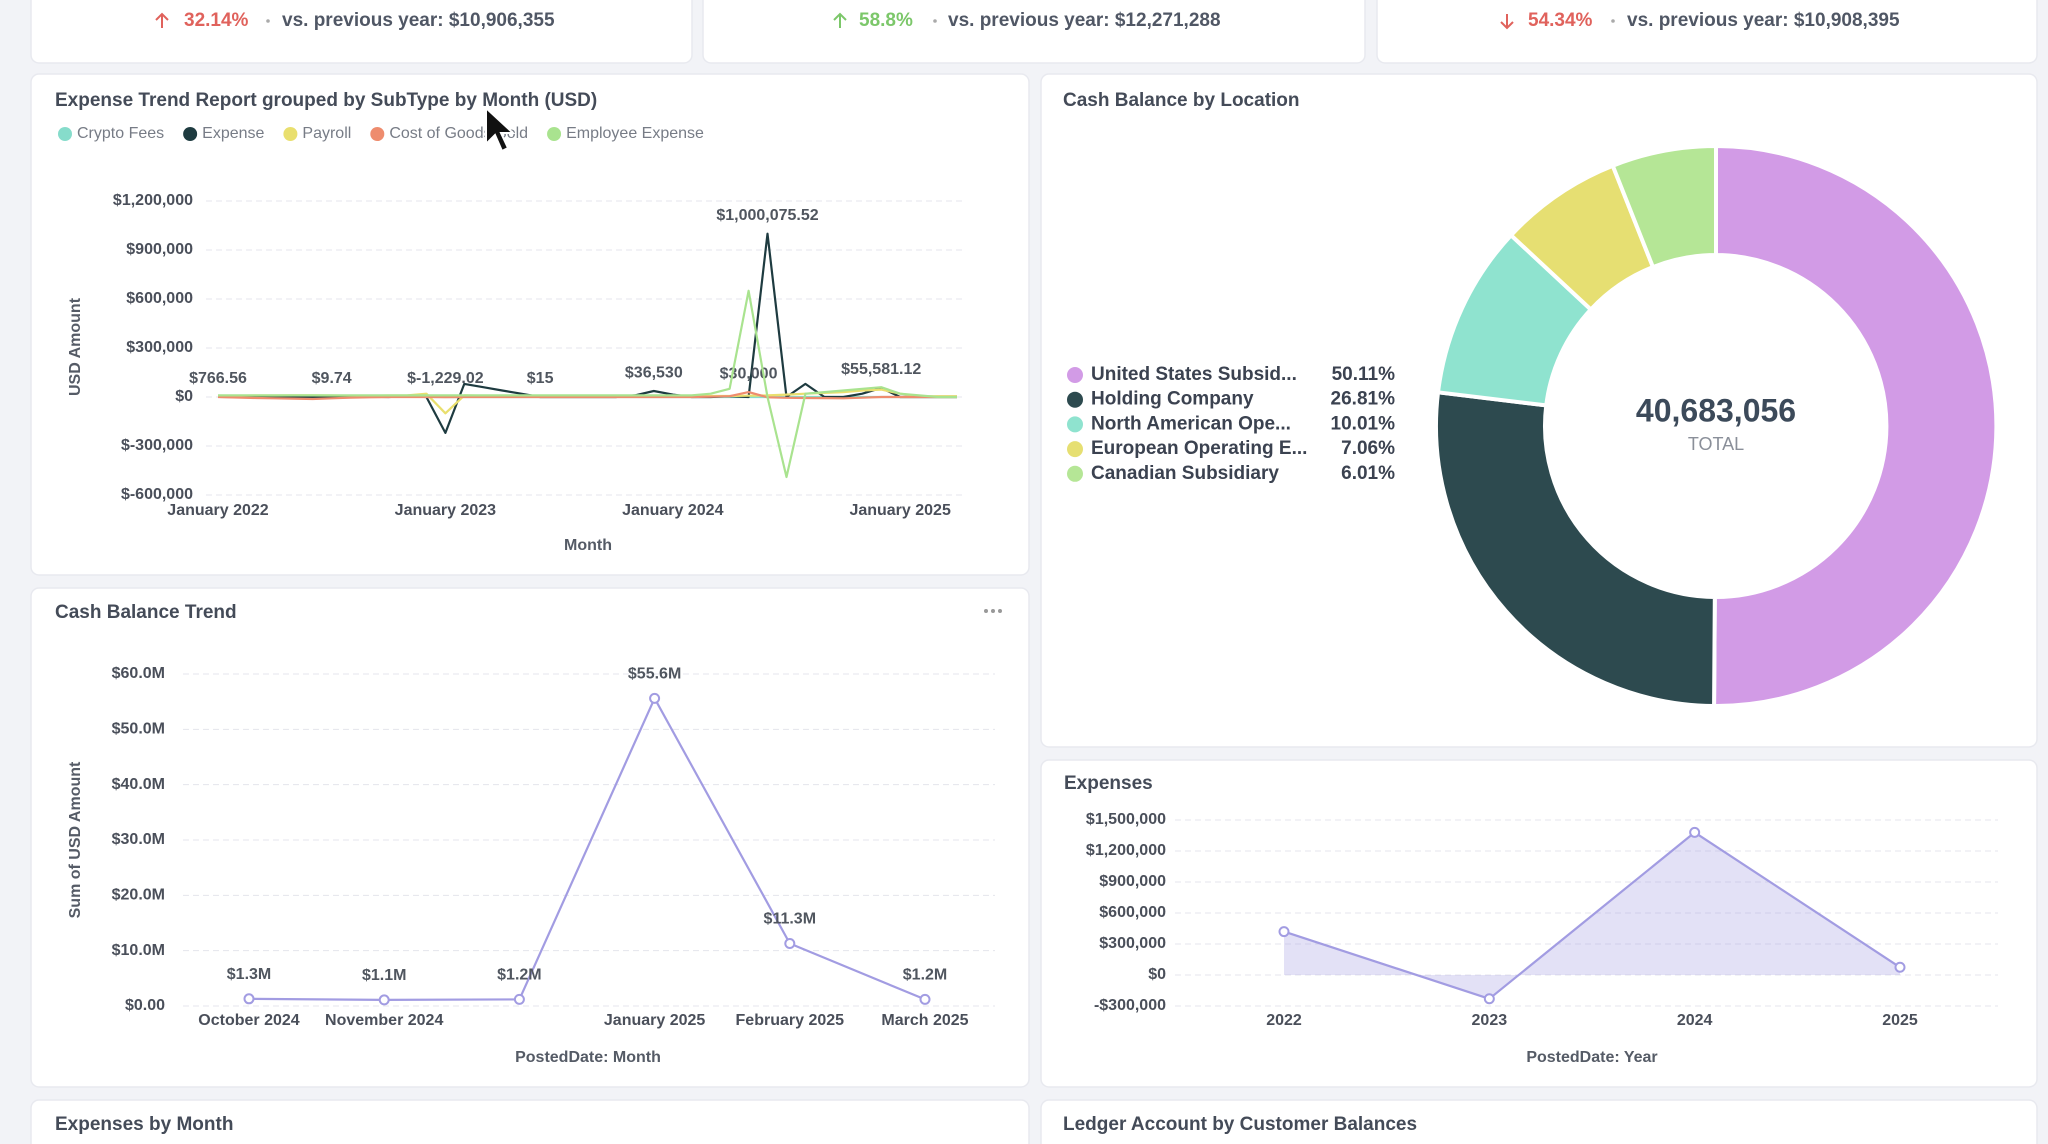 The height and width of the screenshot is (1144, 2048). Describe the element at coordinates (540, 378) in the screenshot. I see `data-label: $15` at that location.